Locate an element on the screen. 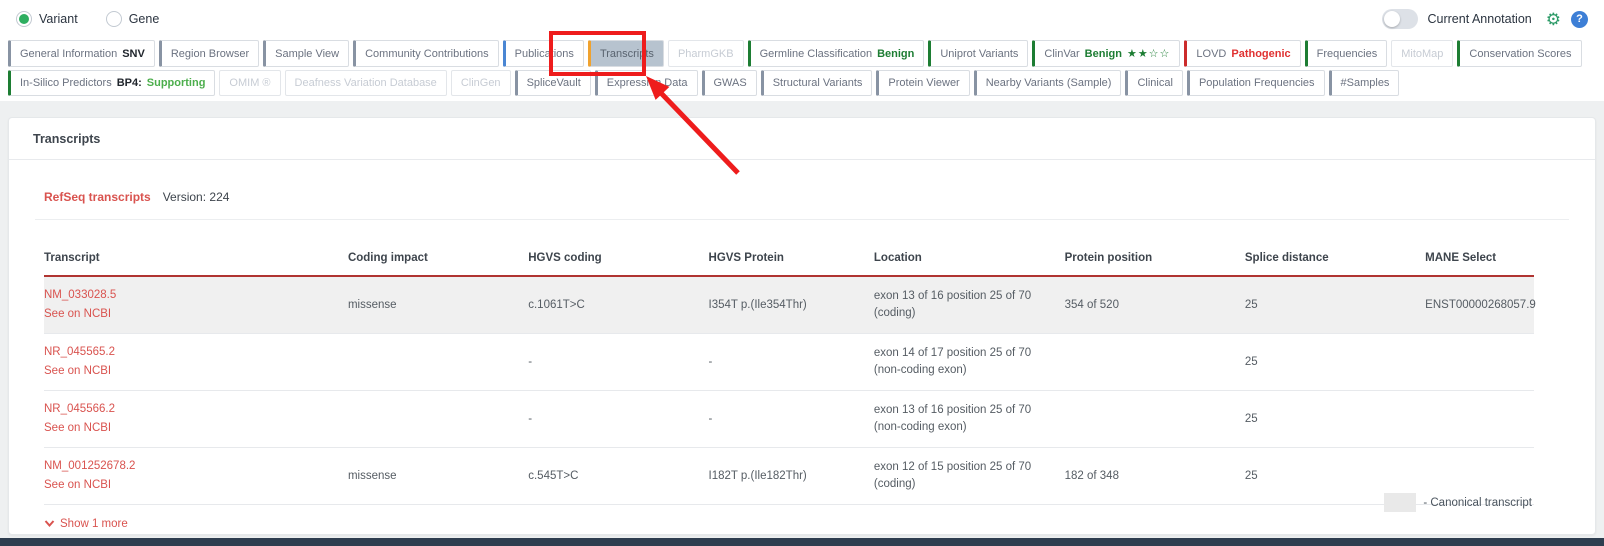 Image resolution: width=1604 pixels, height=546 pixels. divider is located at coordinates (802, 219).